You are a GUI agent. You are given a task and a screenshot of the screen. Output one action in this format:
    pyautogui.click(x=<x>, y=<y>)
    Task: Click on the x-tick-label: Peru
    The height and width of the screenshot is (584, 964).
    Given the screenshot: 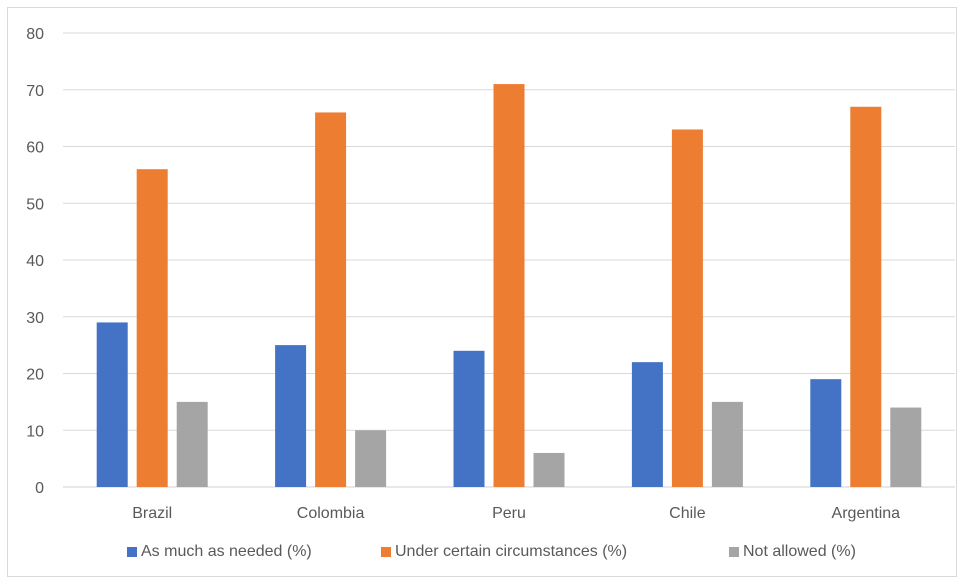 What is the action you would take?
    pyautogui.click(x=509, y=513)
    